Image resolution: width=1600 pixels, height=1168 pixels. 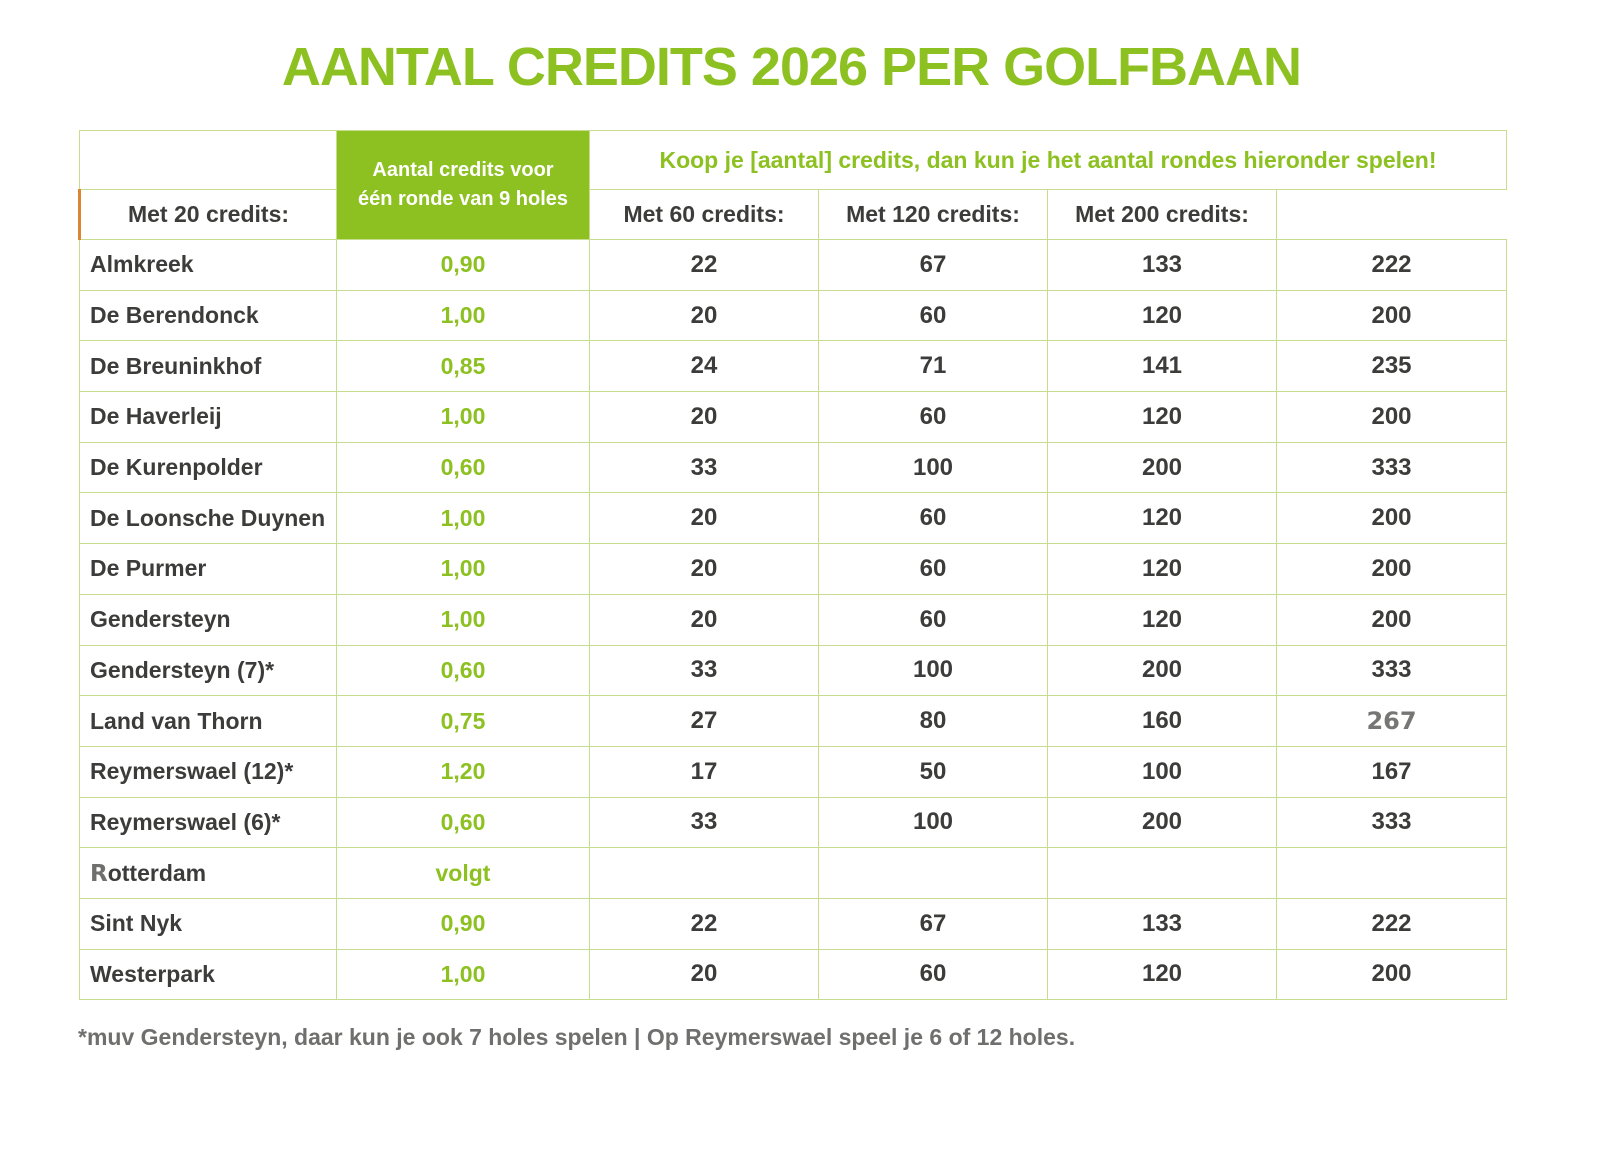 I want to click on course-name: Rotterdam, so click(x=208, y=873).